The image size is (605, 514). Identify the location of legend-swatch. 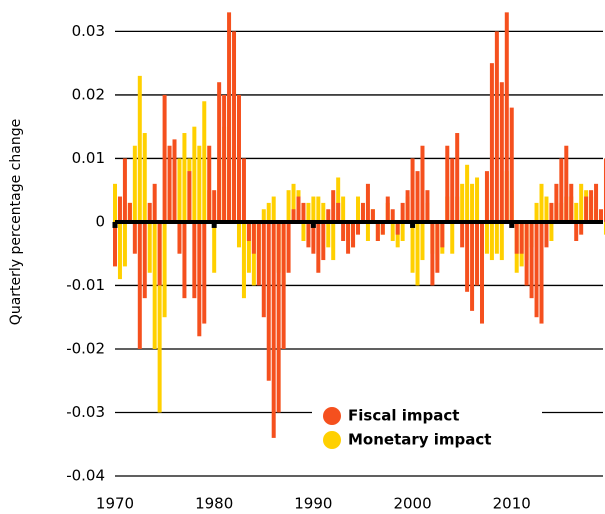
(332, 416).